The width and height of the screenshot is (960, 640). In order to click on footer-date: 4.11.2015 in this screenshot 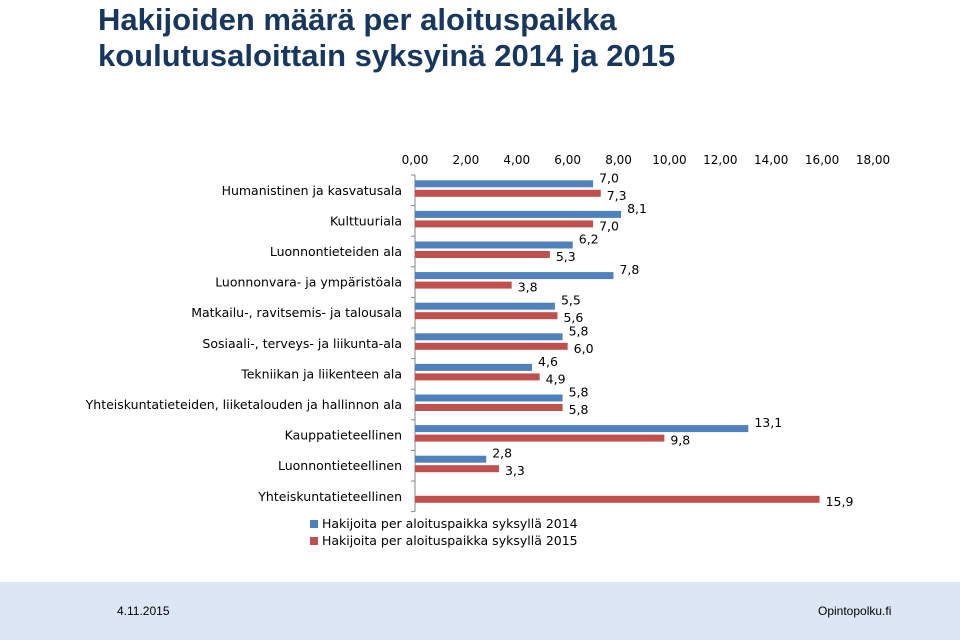, I will do `click(143, 611)`.